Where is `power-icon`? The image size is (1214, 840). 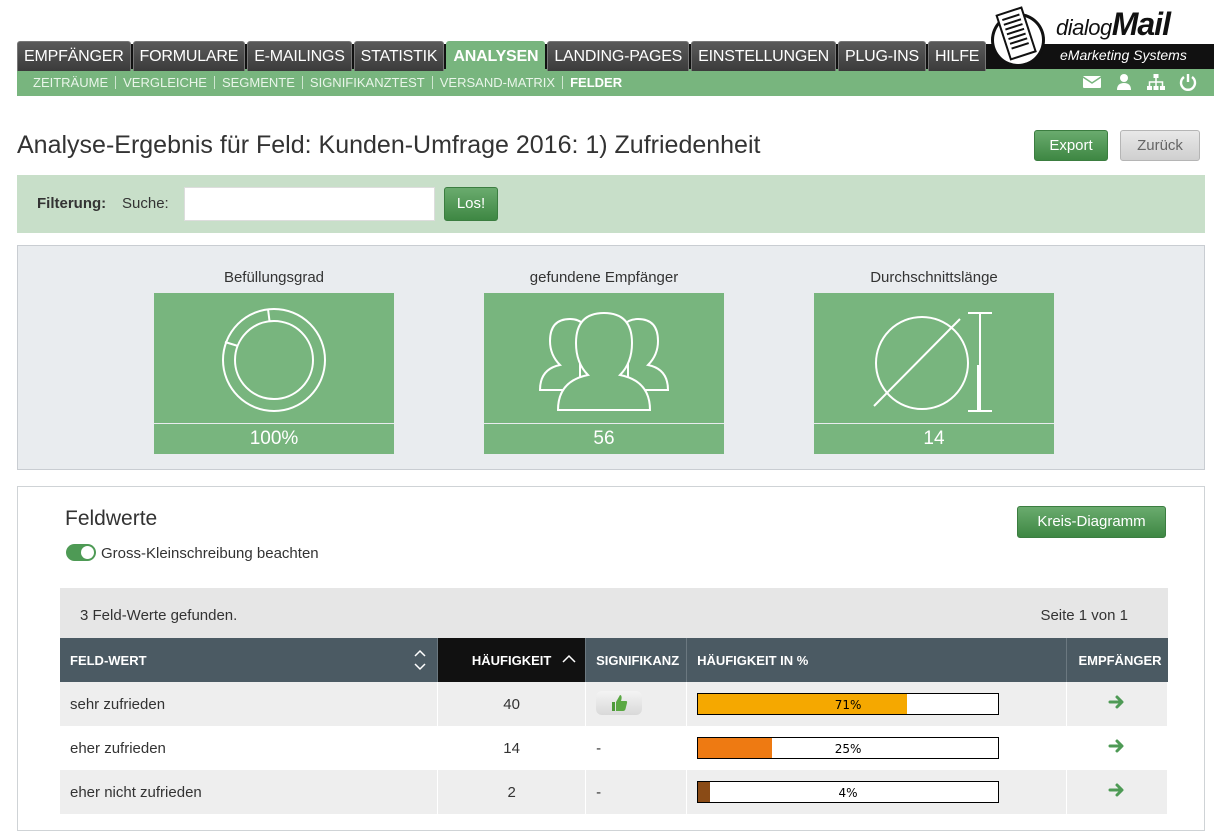 power-icon is located at coordinates (1188, 82).